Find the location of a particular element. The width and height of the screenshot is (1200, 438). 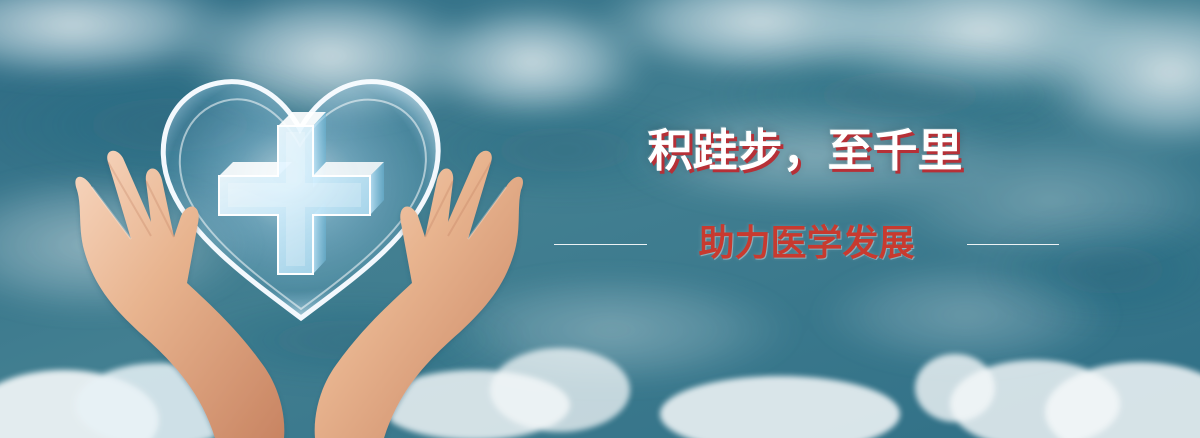

left-decorative-line is located at coordinates (600, 244).